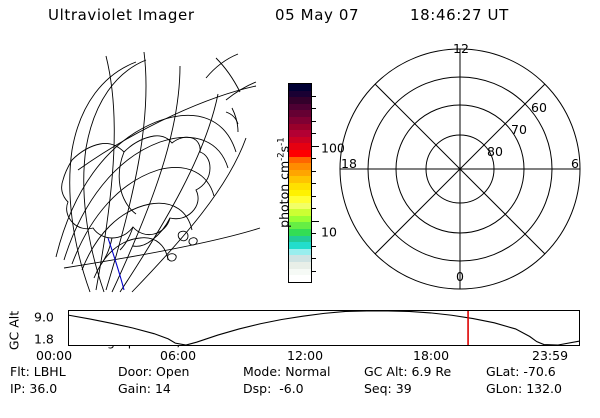 This screenshot has height=418, width=600. What do you see at coordinates (44, 317) in the screenshot?
I see `strip-ytick-top: 9.0` at bounding box center [44, 317].